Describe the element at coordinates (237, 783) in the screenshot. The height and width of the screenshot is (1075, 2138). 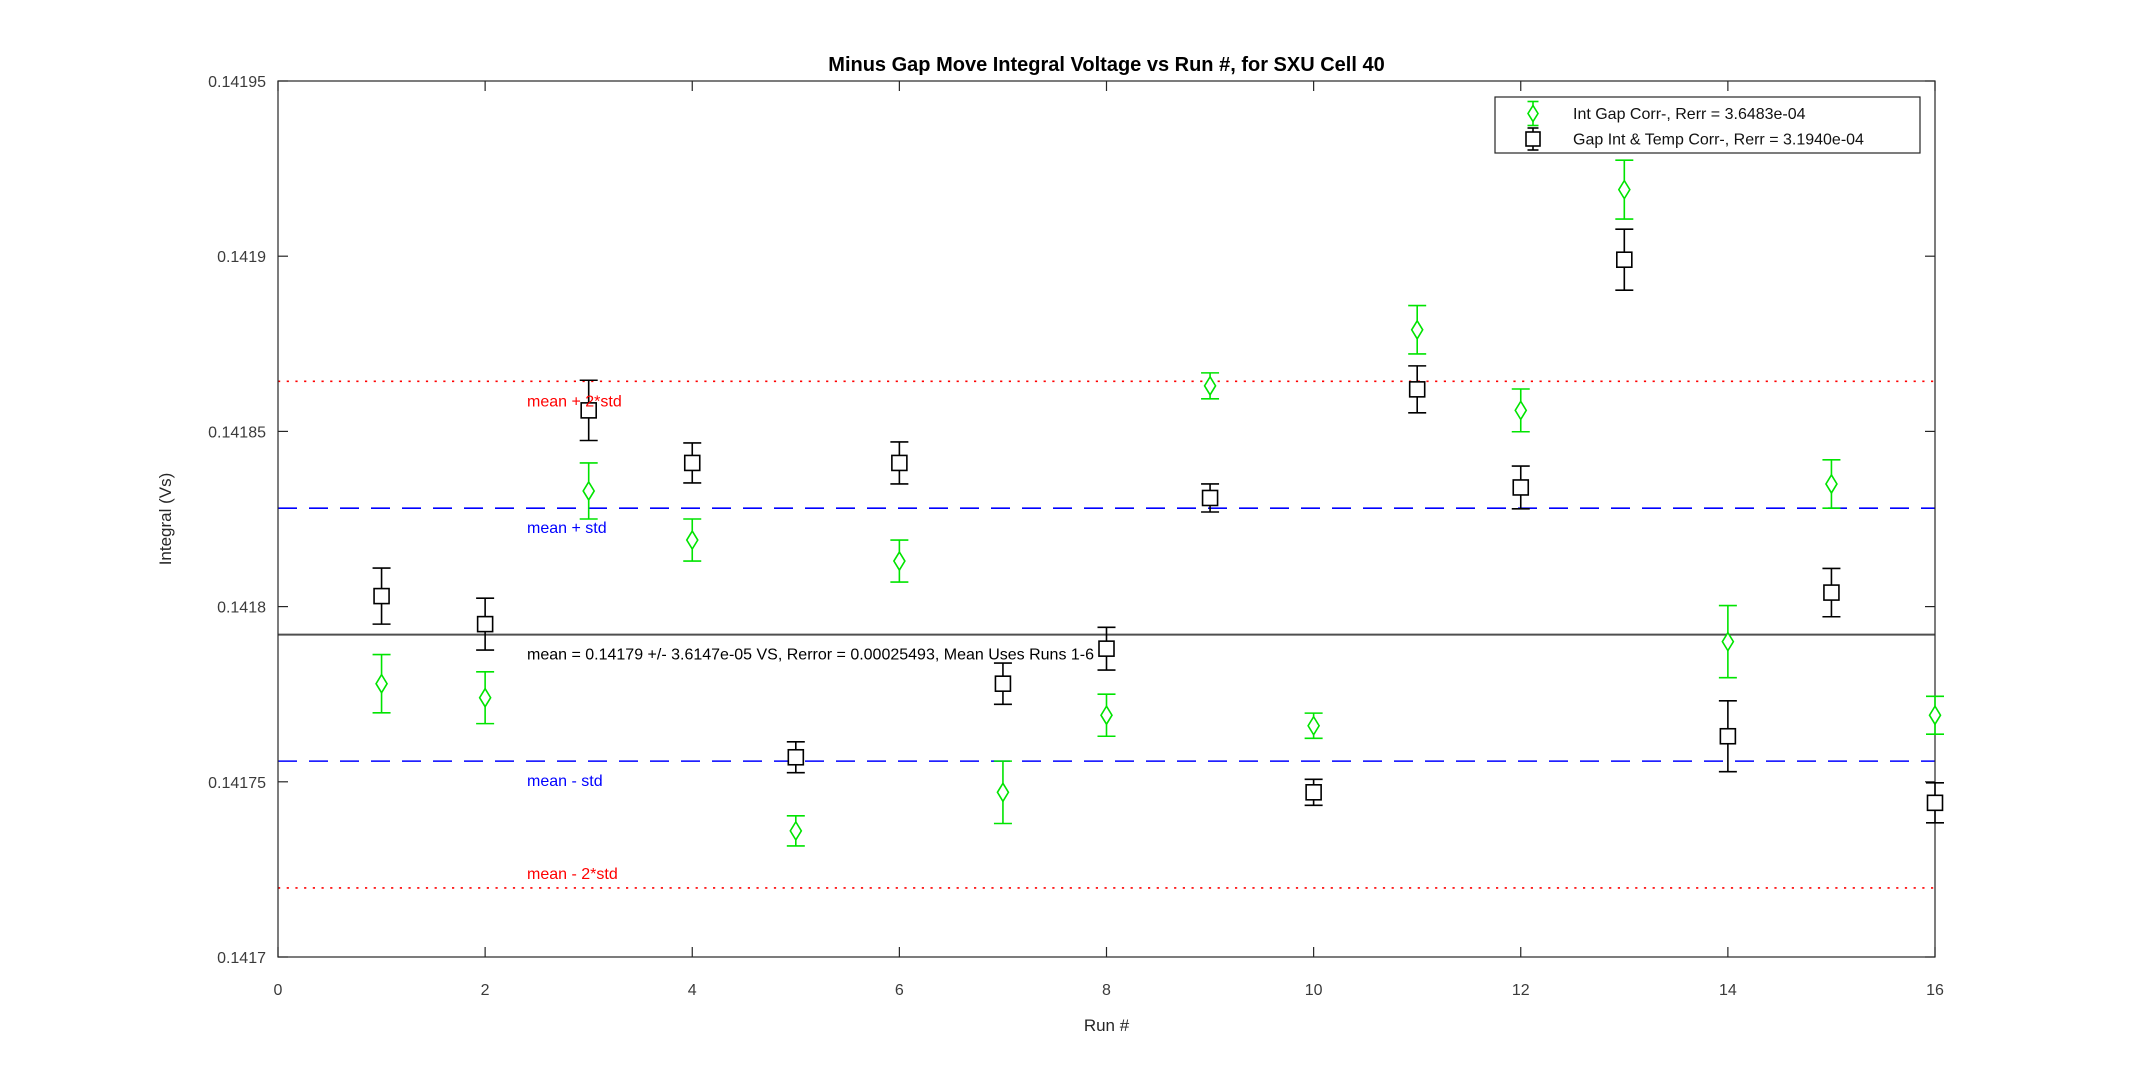
I see `y-tick-label: 0.14175` at that location.